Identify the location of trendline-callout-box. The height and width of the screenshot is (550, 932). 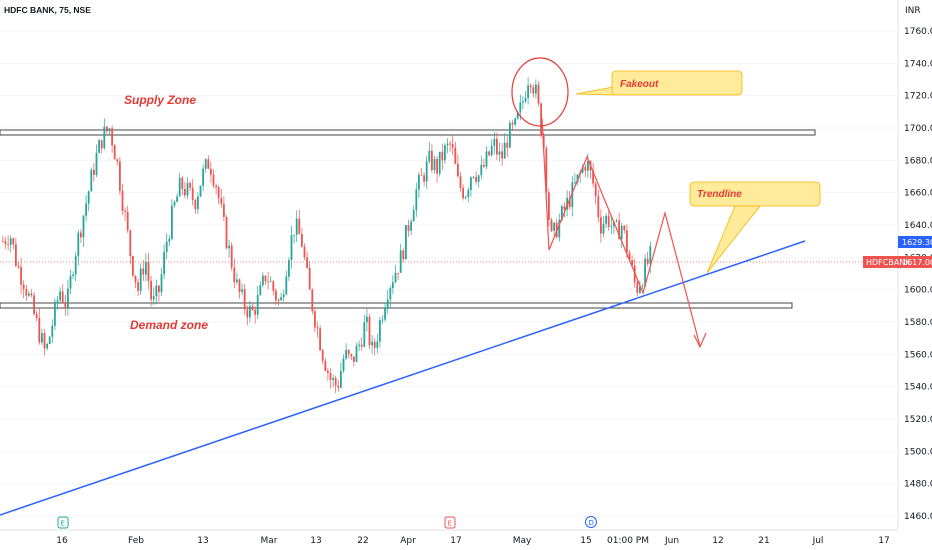
(755, 194).